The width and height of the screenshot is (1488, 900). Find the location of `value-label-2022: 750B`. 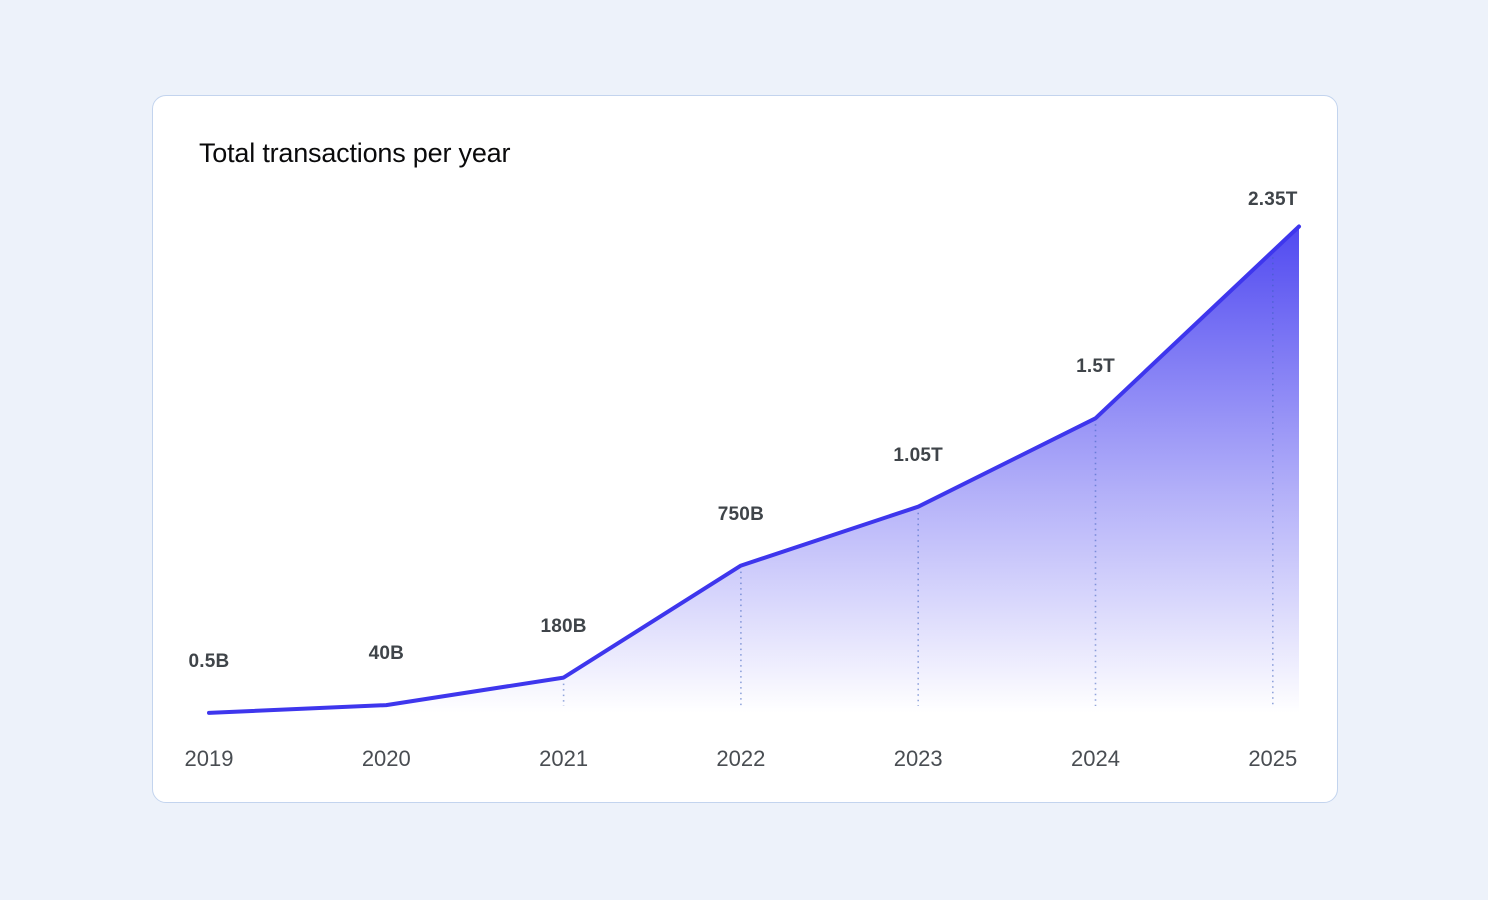

value-label-2022: 750B is located at coordinates (741, 514).